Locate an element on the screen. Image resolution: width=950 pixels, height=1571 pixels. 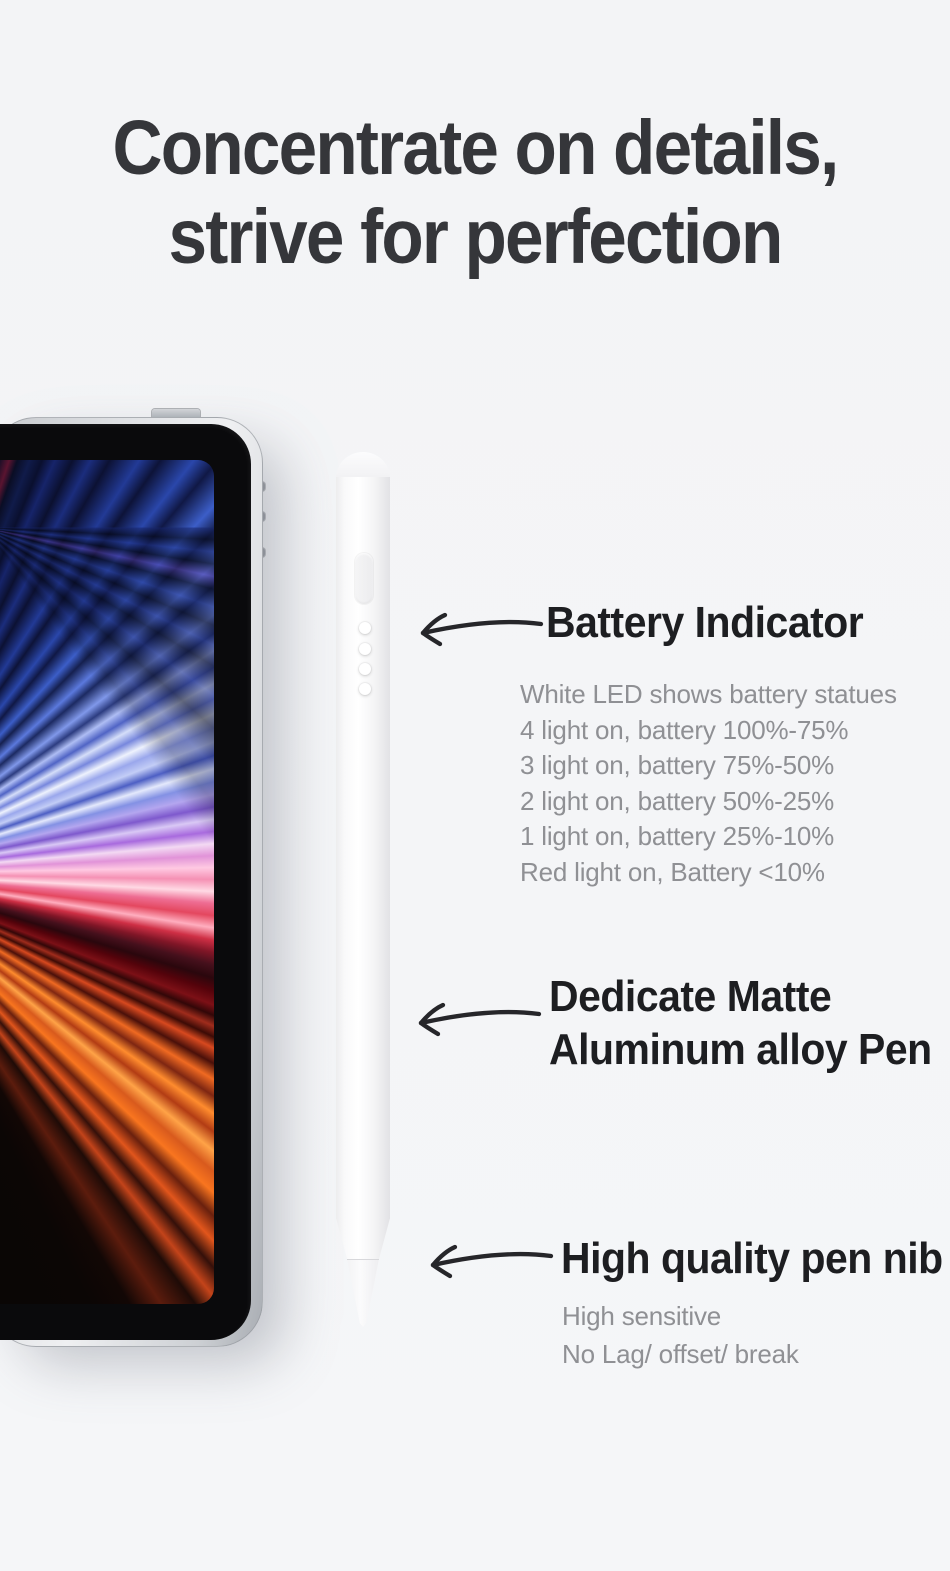
material-heading-line-1: Dedicate Matte is located at coordinates (690, 996).